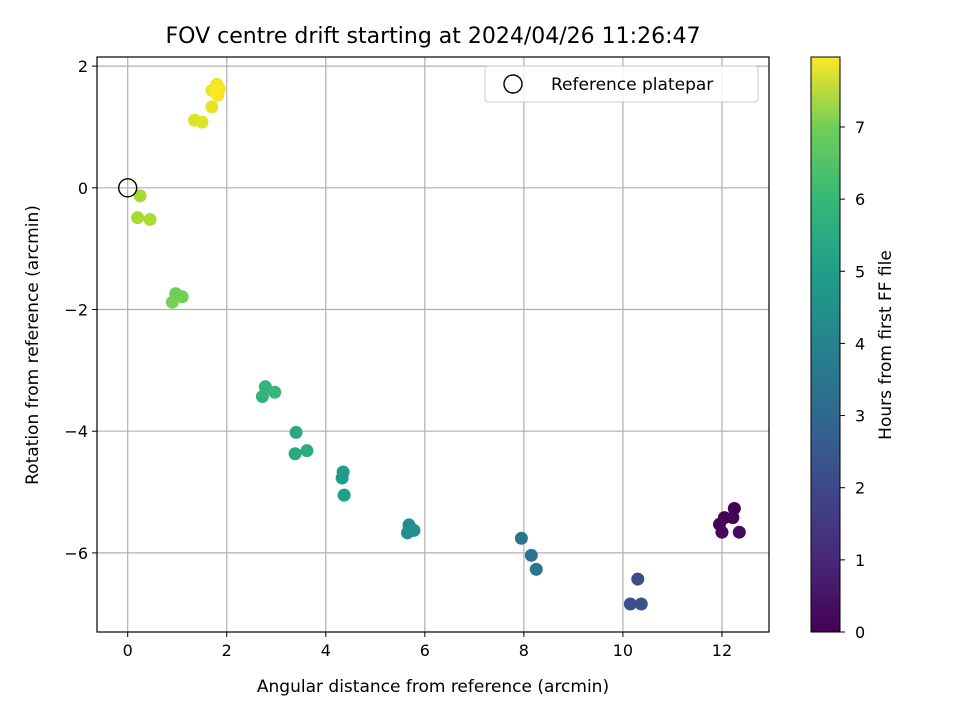 The height and width of the screenshot is (720, 960). Describe the element at coordinates (860, 343) in the screenshot. I see `colorbar-tick-label: 4` at that location.